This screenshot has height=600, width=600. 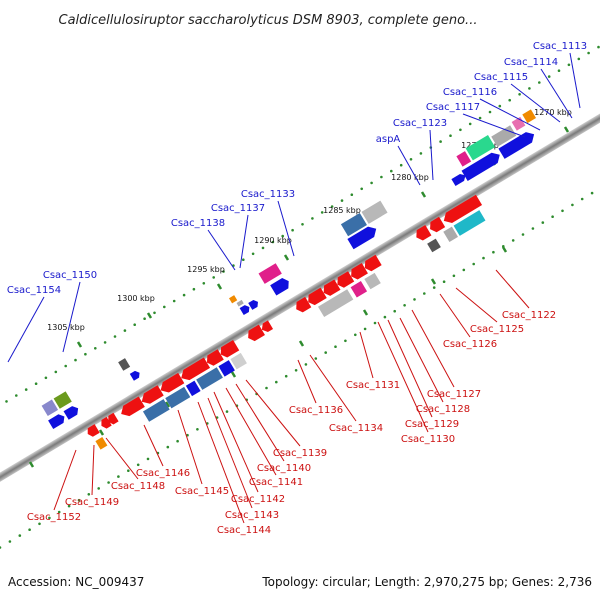 I want to click on gene-label-reverse: Csac_1145, so click(x=202, y=491).